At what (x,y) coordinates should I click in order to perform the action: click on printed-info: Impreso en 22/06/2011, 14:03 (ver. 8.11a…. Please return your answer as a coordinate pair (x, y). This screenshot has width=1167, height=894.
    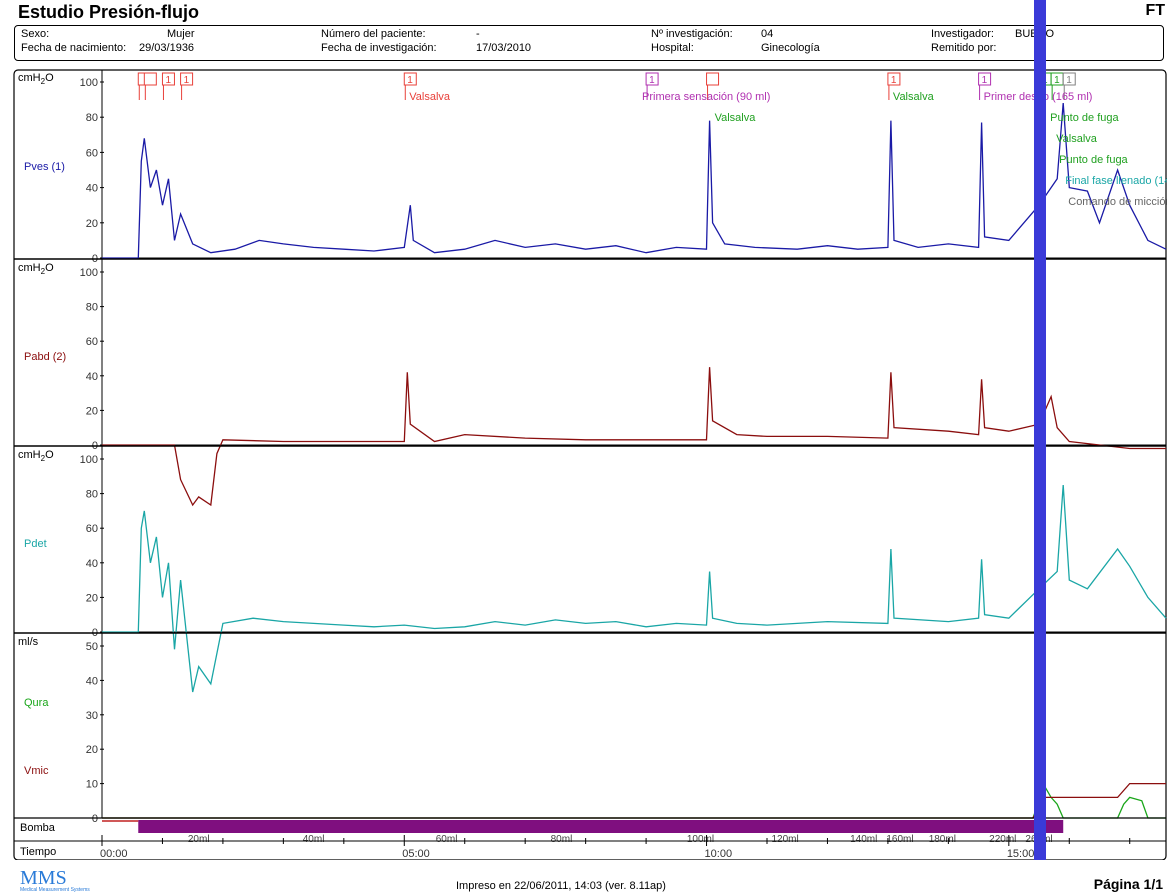
    Looking at the image, I should click on (561, 886).